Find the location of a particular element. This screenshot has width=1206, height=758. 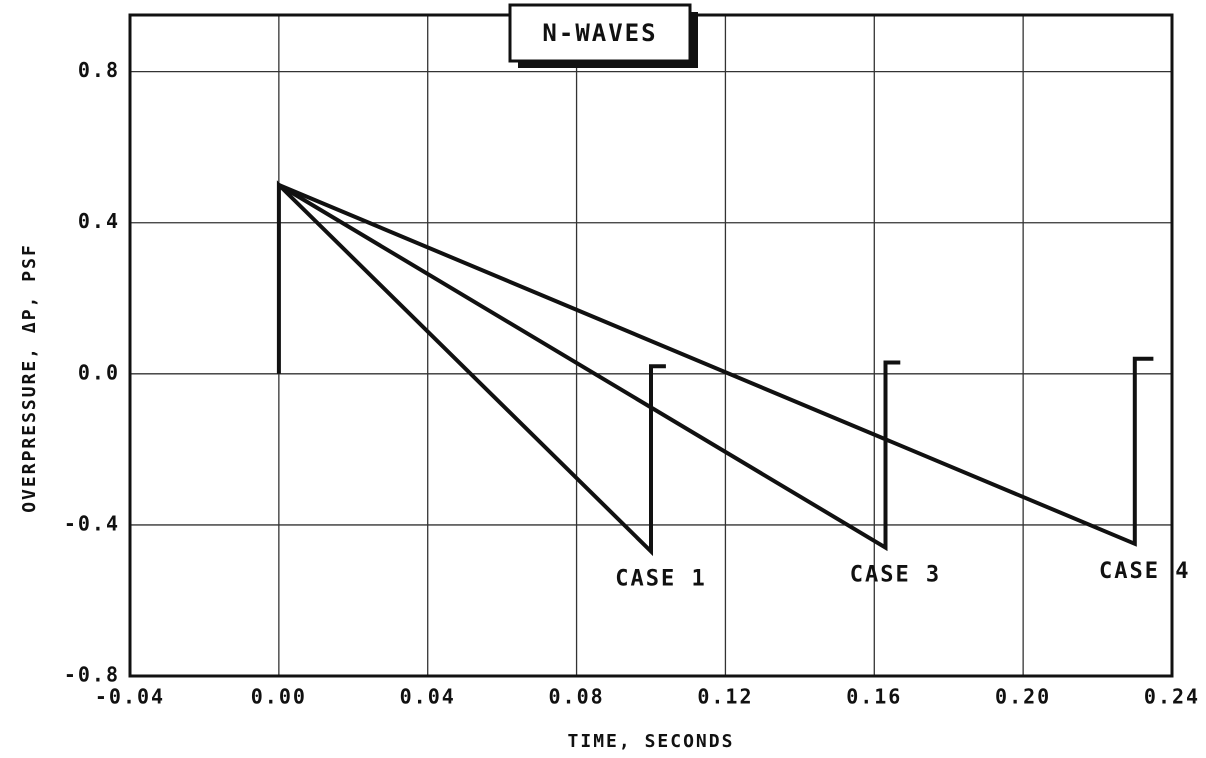

title-box is located at coordinates (600, 33).